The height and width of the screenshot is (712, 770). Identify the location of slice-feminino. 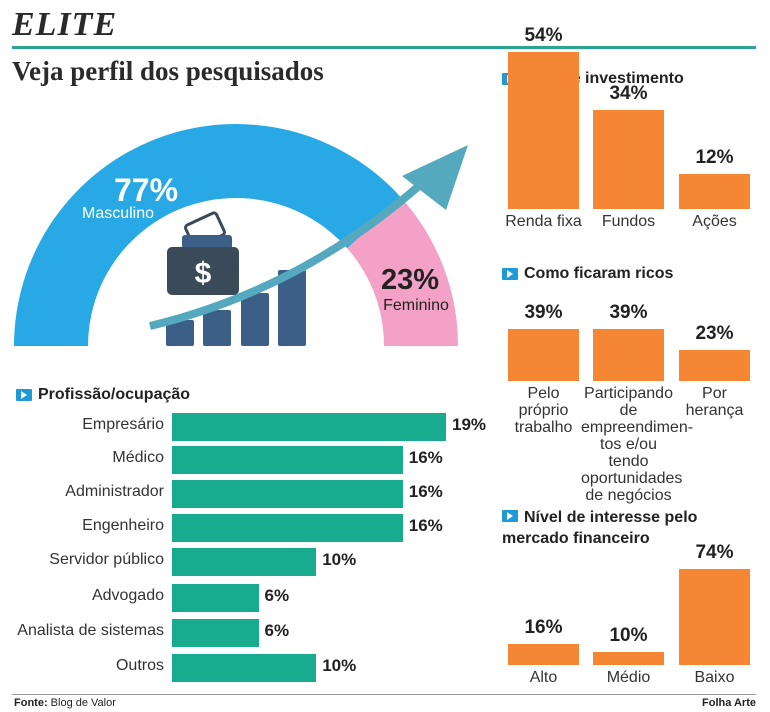
(402, 272).